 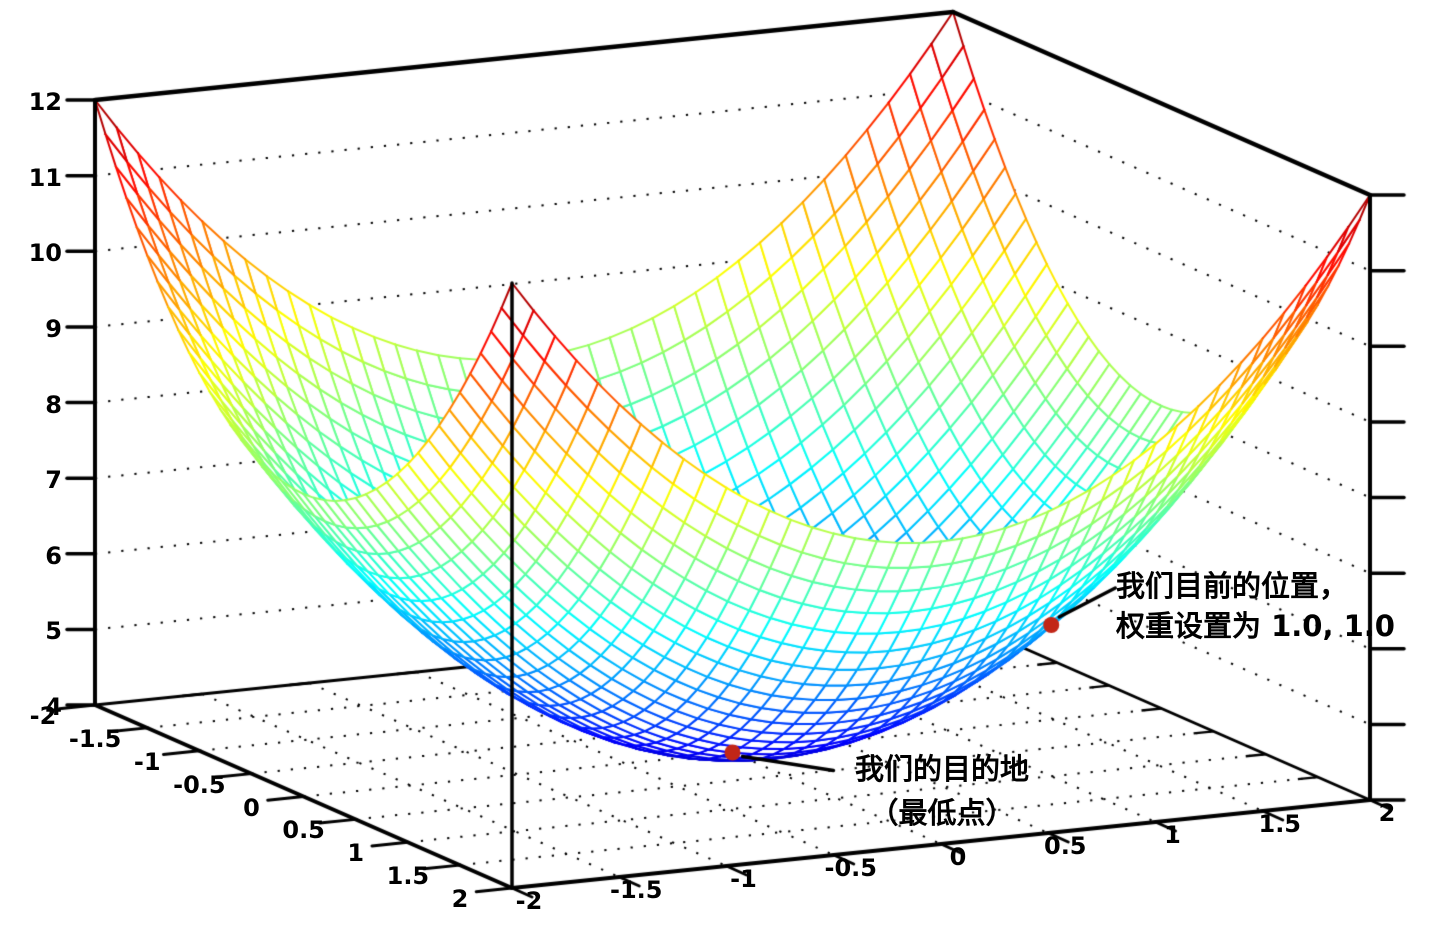 What do you see at coordinates (1255, 626) in the screenshot?
I see `annotation-current-line2: 权重设置为 1.0, 1.0` at bounding box center [1255, 626].